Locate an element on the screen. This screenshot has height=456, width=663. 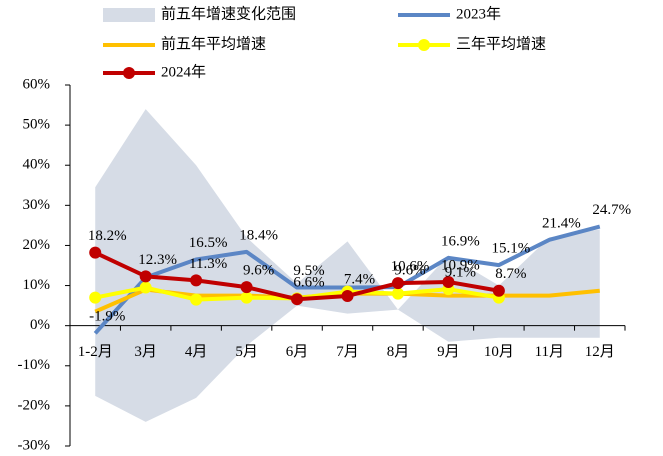
y-tick-label: 60% is located at coordinates (37, 84).